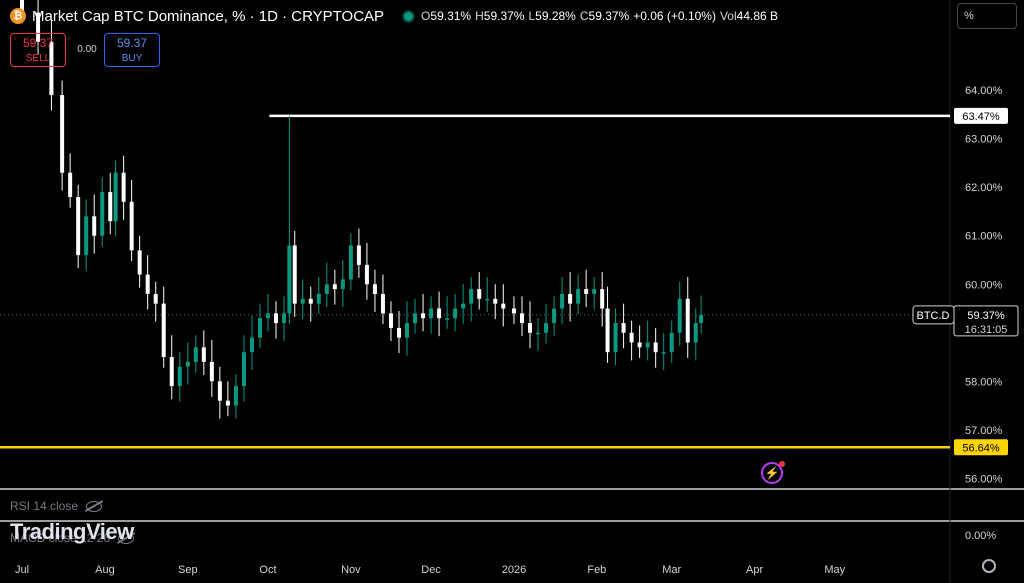 This screenshot has width=1024, height=583. I want to click on alert-bolt-icon: ⚡, so click(773, 472).